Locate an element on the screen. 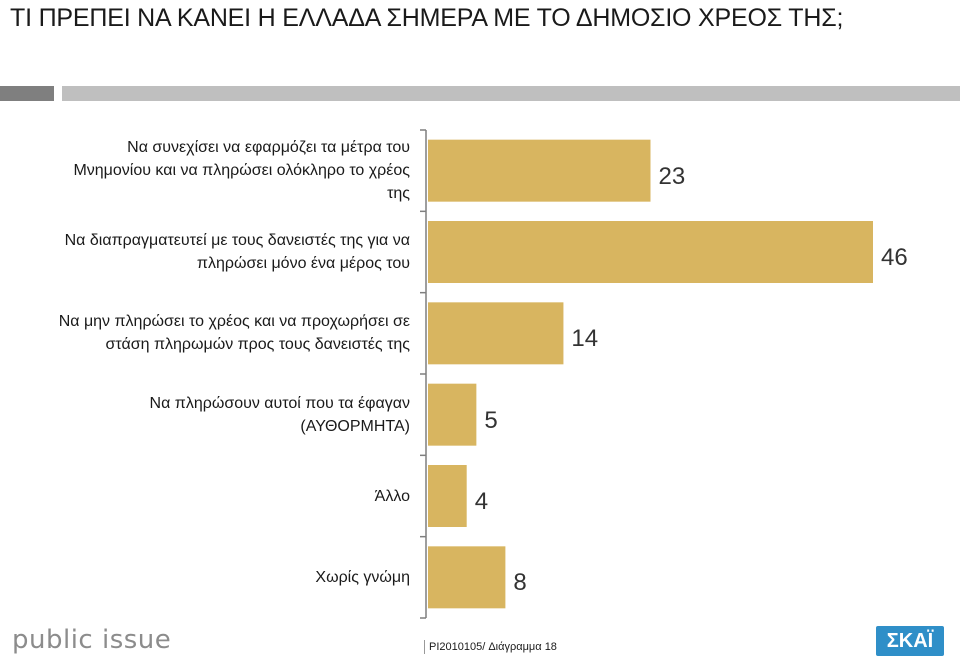 The image size is (960, 659). data-label-4: 5 is located at coordinates (491, 420).